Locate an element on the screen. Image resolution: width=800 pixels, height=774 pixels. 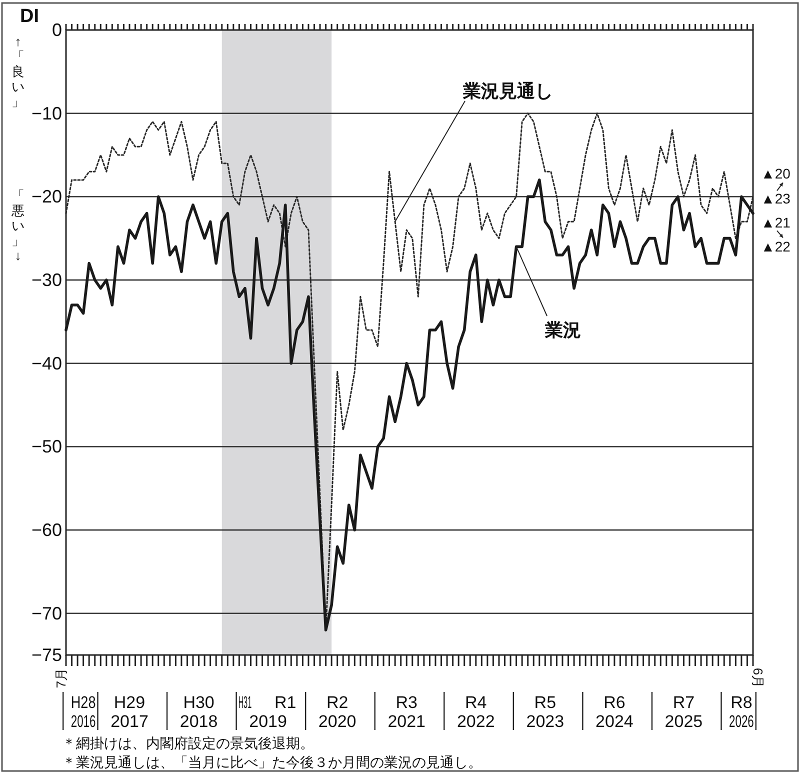
x-tick-label: 2024 is located at coordinates (615, 721).